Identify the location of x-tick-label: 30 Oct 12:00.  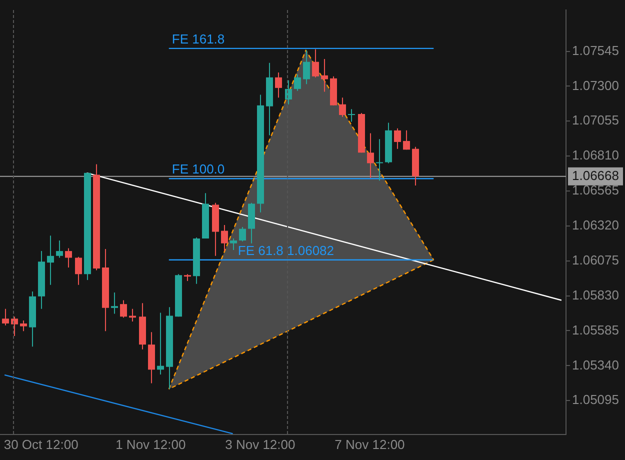
(41, 444).